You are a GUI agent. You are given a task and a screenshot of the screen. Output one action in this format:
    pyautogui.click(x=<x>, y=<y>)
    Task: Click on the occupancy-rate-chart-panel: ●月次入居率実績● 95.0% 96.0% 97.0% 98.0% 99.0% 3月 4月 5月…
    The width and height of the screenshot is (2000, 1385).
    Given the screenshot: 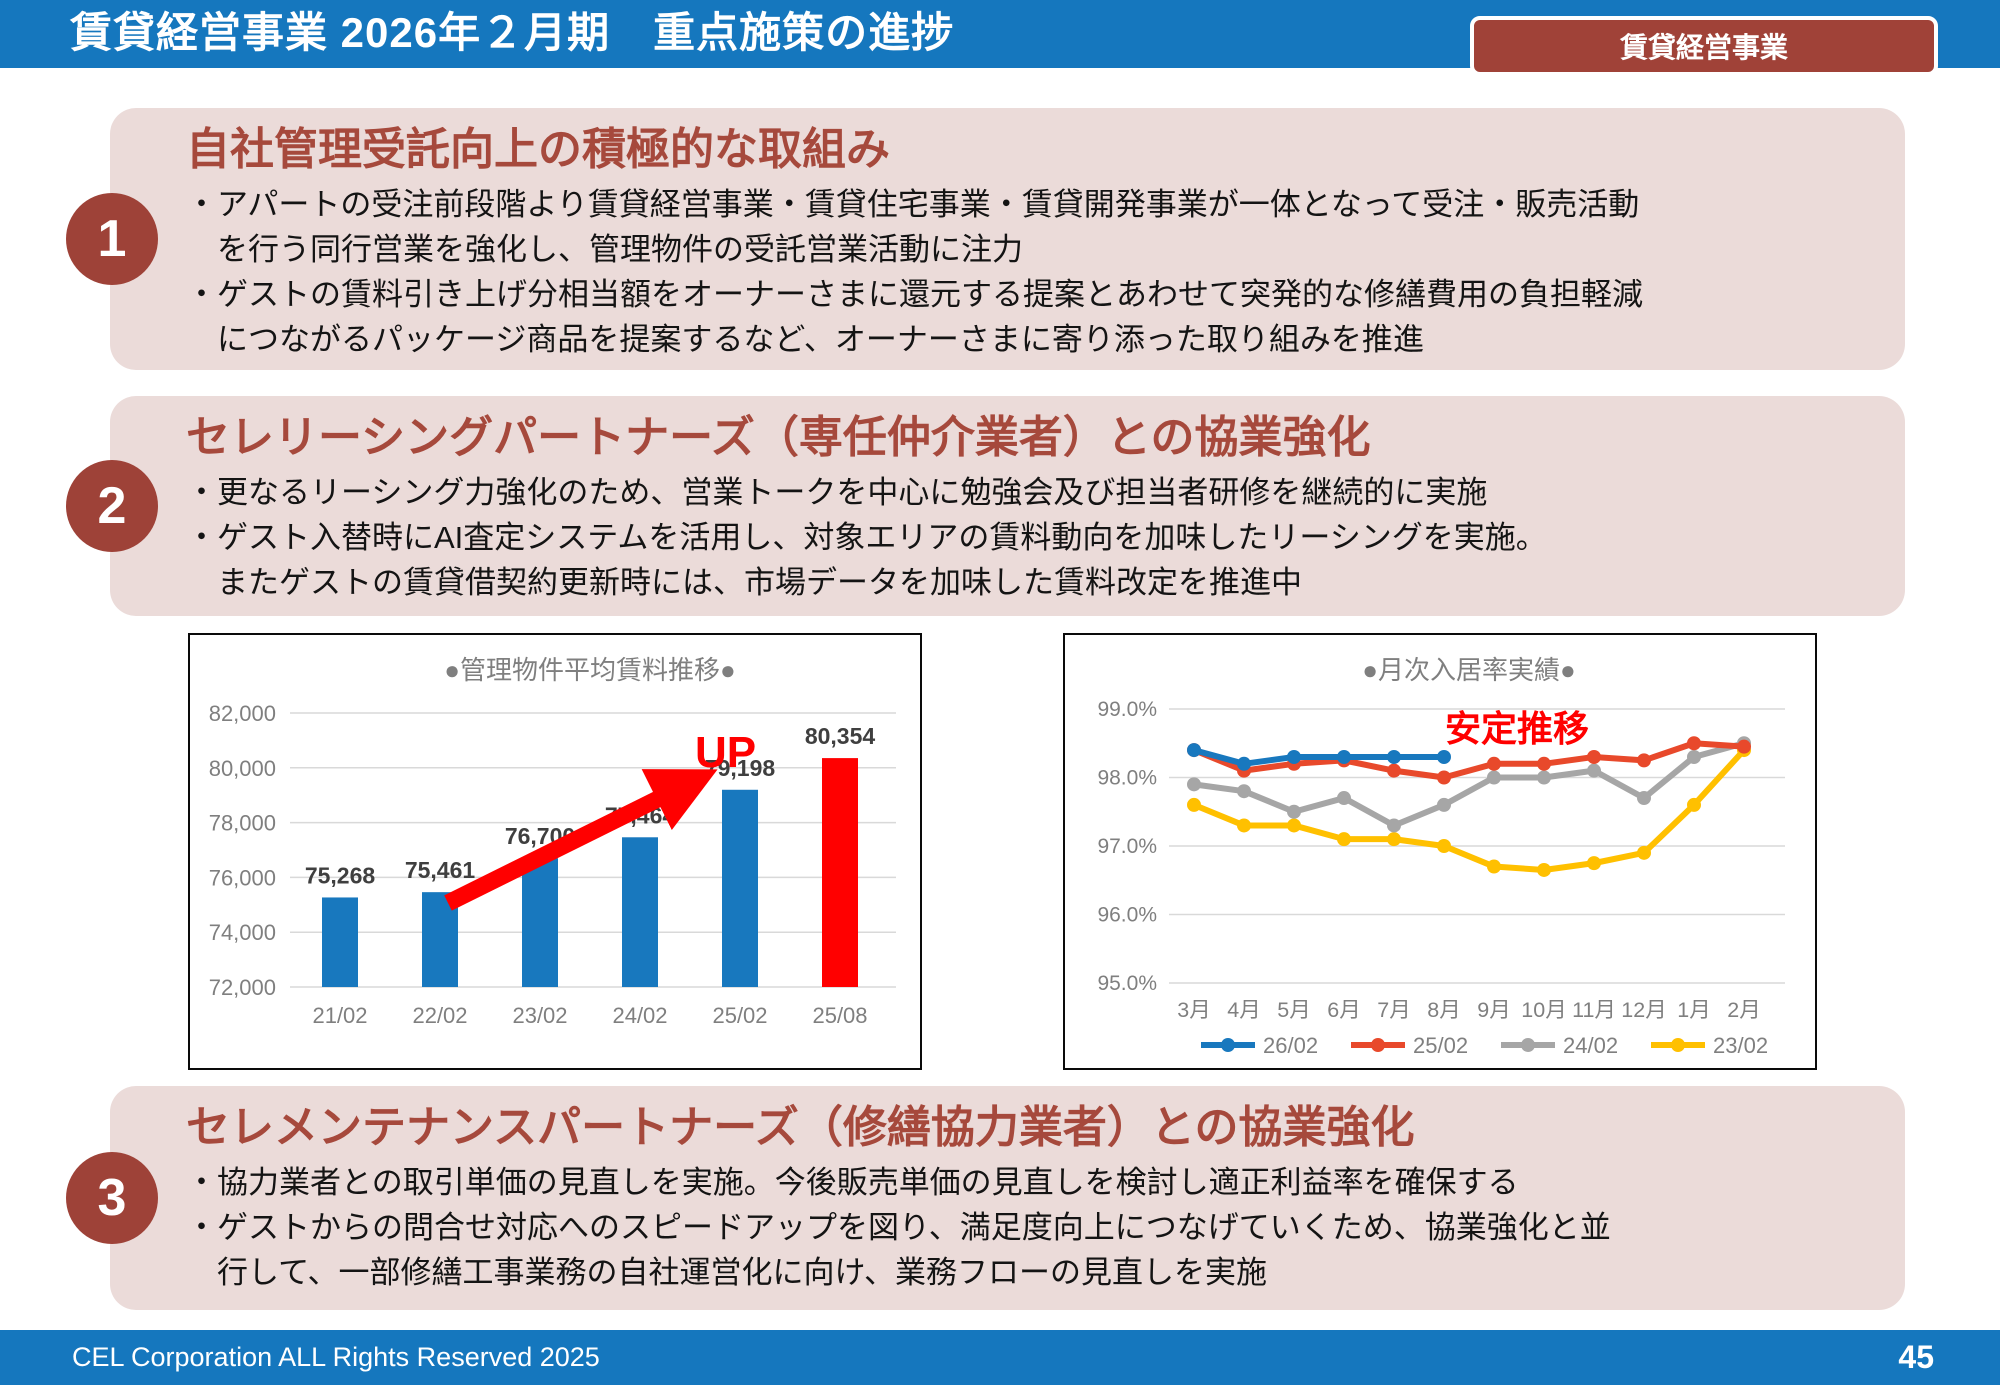 What is the action you would take?
    pyautogui.click(x=1440, y=851)
    